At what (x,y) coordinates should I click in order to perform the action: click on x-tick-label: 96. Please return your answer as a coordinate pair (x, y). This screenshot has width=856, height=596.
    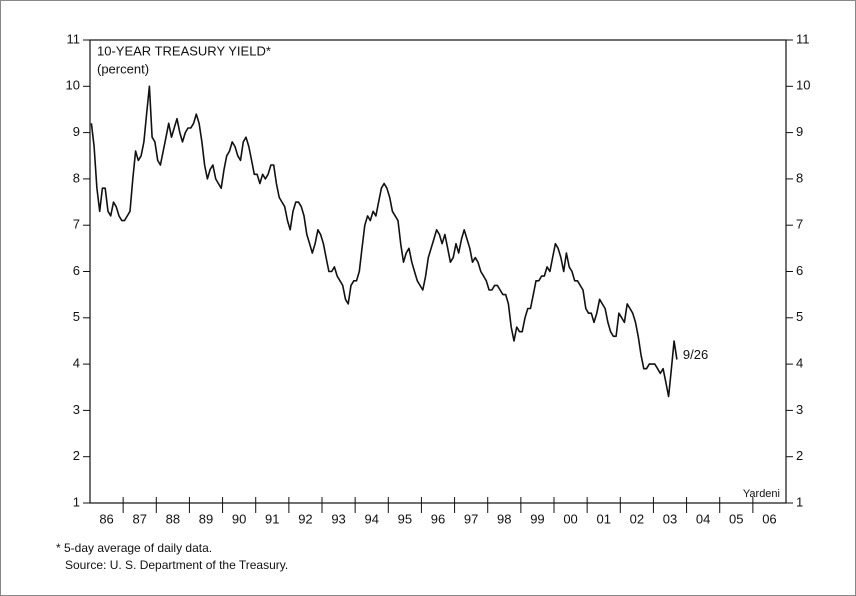
    Looking at the image, I should click on (438, 518).